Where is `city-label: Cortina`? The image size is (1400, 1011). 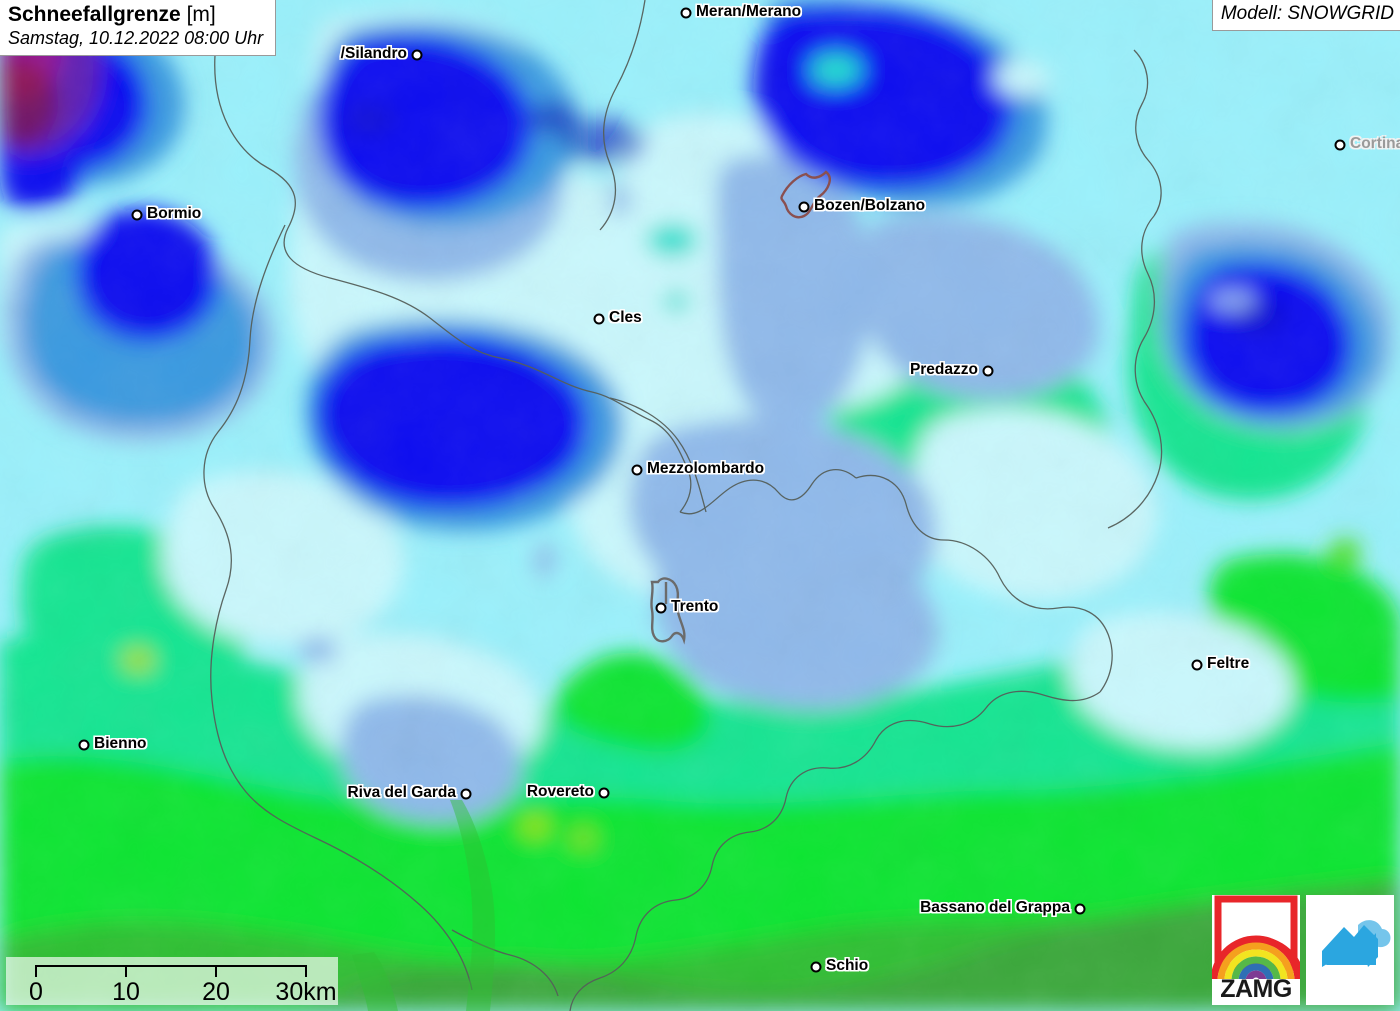
city-label: Cortina is located at coordinates (1375, 143).